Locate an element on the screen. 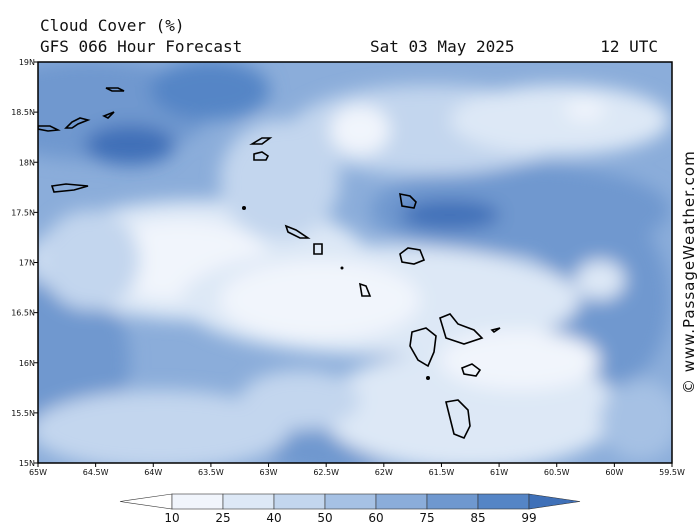 The height and width of the screenshot is (525, 700). lat-label: 19N is located at coordinates (27, 62).